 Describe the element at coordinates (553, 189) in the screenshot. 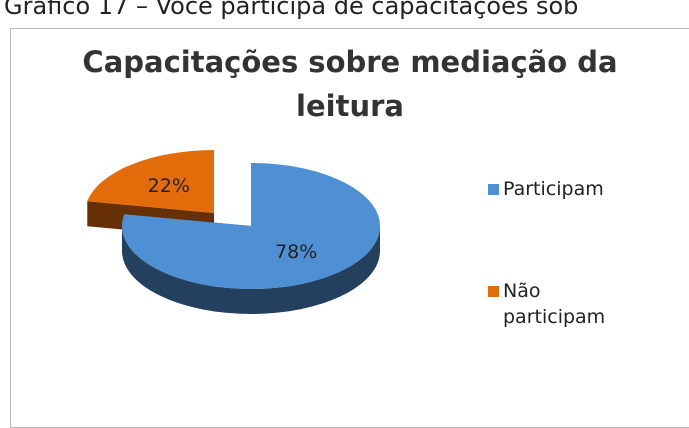

I see `legend-label: Participam` at that location.